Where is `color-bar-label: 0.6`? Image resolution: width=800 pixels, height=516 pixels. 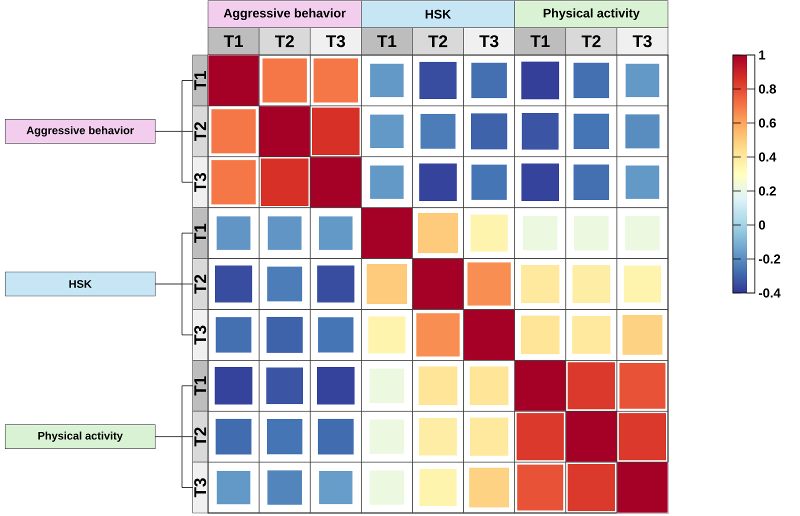
color-bar-label: 0.6 is located at coordinates (767, 123).